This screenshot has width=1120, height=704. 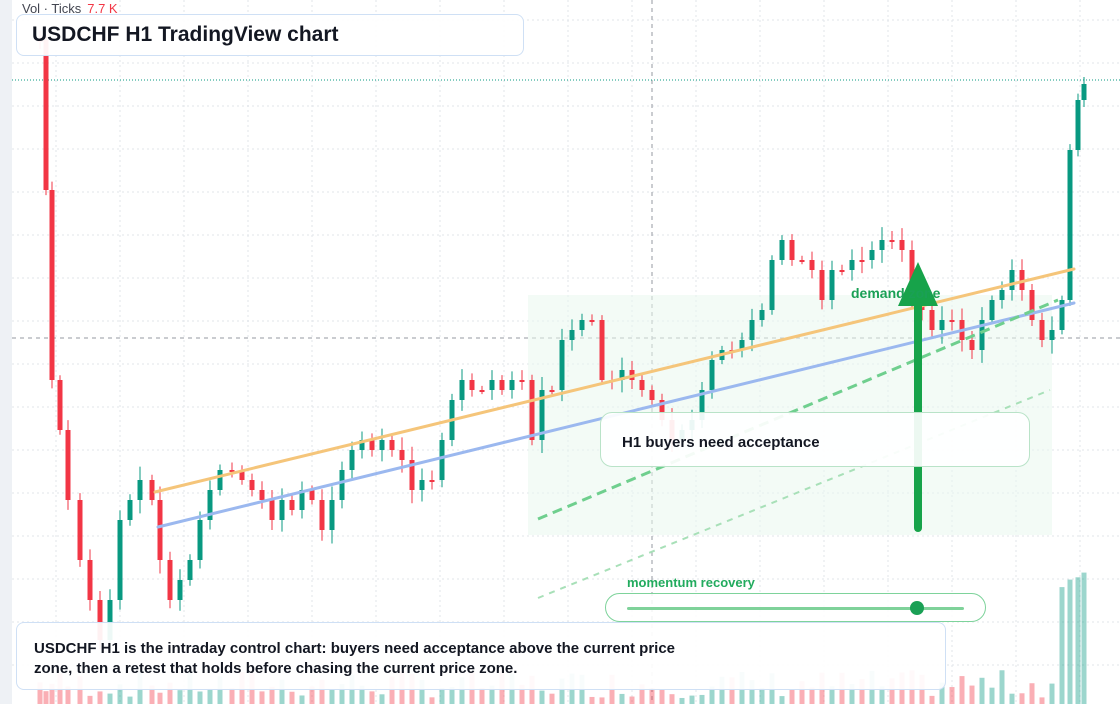 I want to click on page-title: USDCHF H1 TradingView chart, so click(x=270, y=35).